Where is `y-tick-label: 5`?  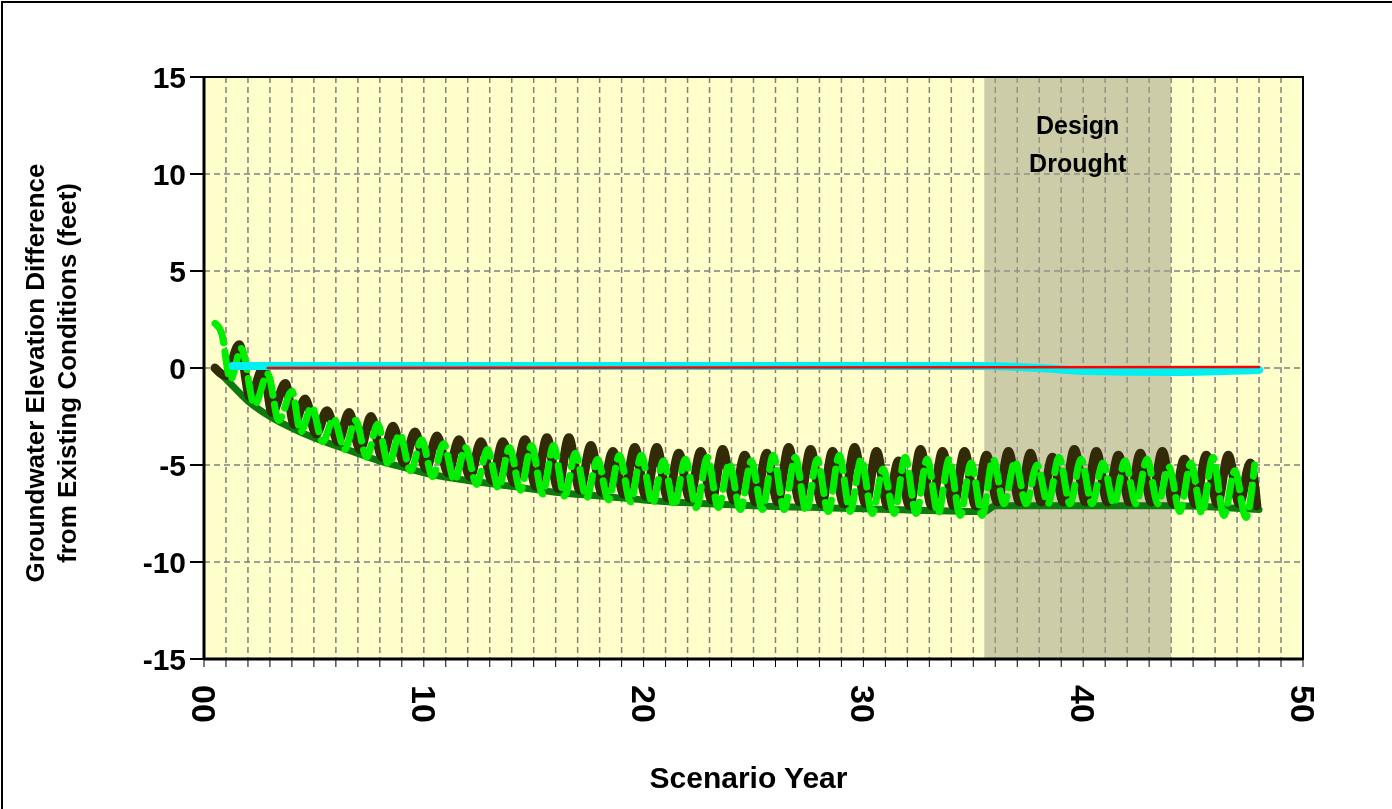 y-tick-label: 5 is located at coordinates (177, 271).